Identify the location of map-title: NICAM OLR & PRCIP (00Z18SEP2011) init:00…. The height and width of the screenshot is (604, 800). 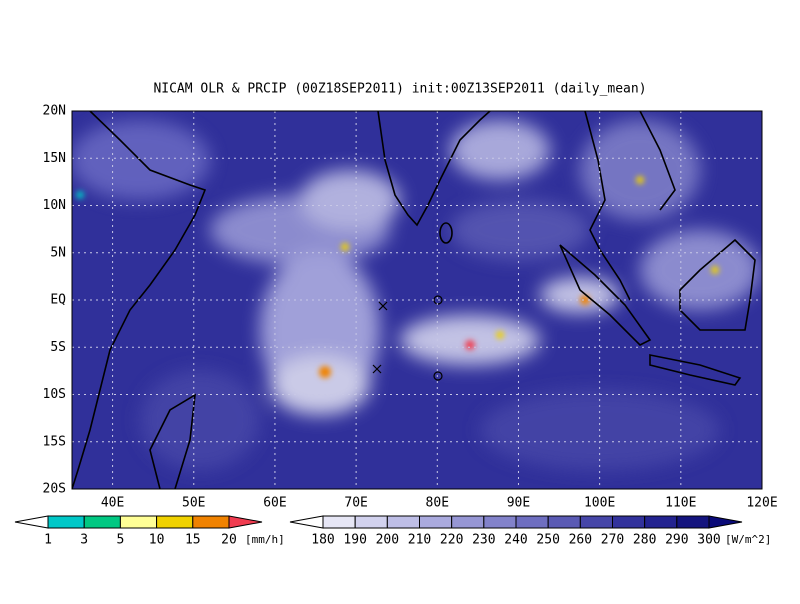
(399, 89).